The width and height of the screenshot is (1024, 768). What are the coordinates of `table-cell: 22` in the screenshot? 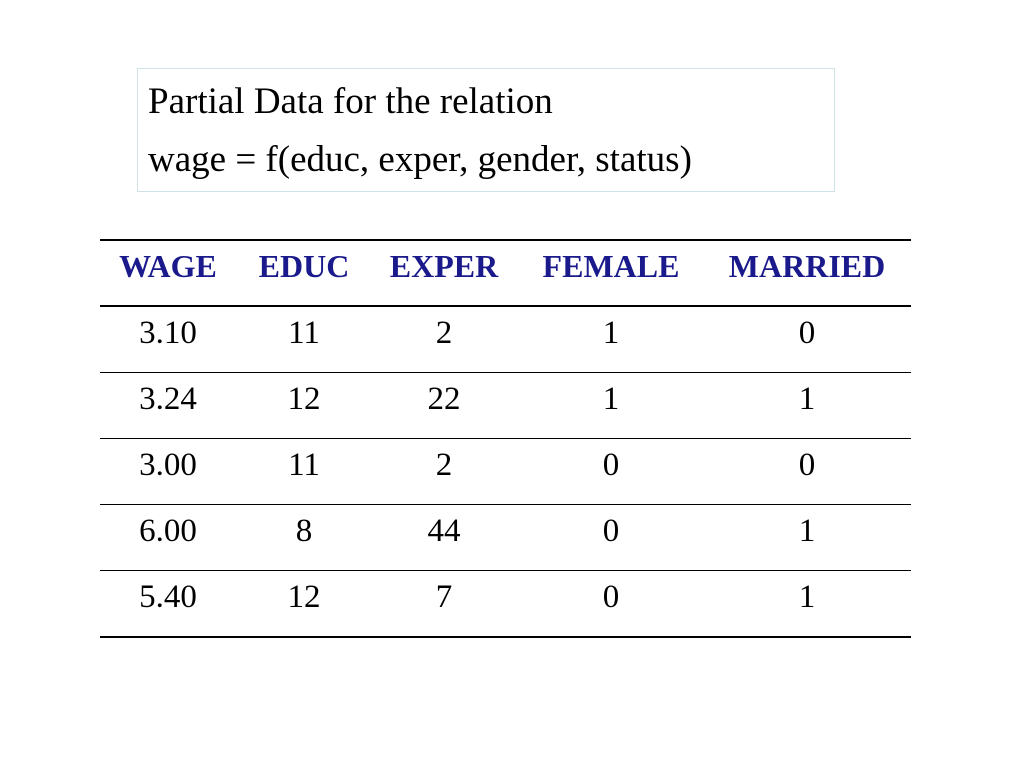 It's located at (444, 399).